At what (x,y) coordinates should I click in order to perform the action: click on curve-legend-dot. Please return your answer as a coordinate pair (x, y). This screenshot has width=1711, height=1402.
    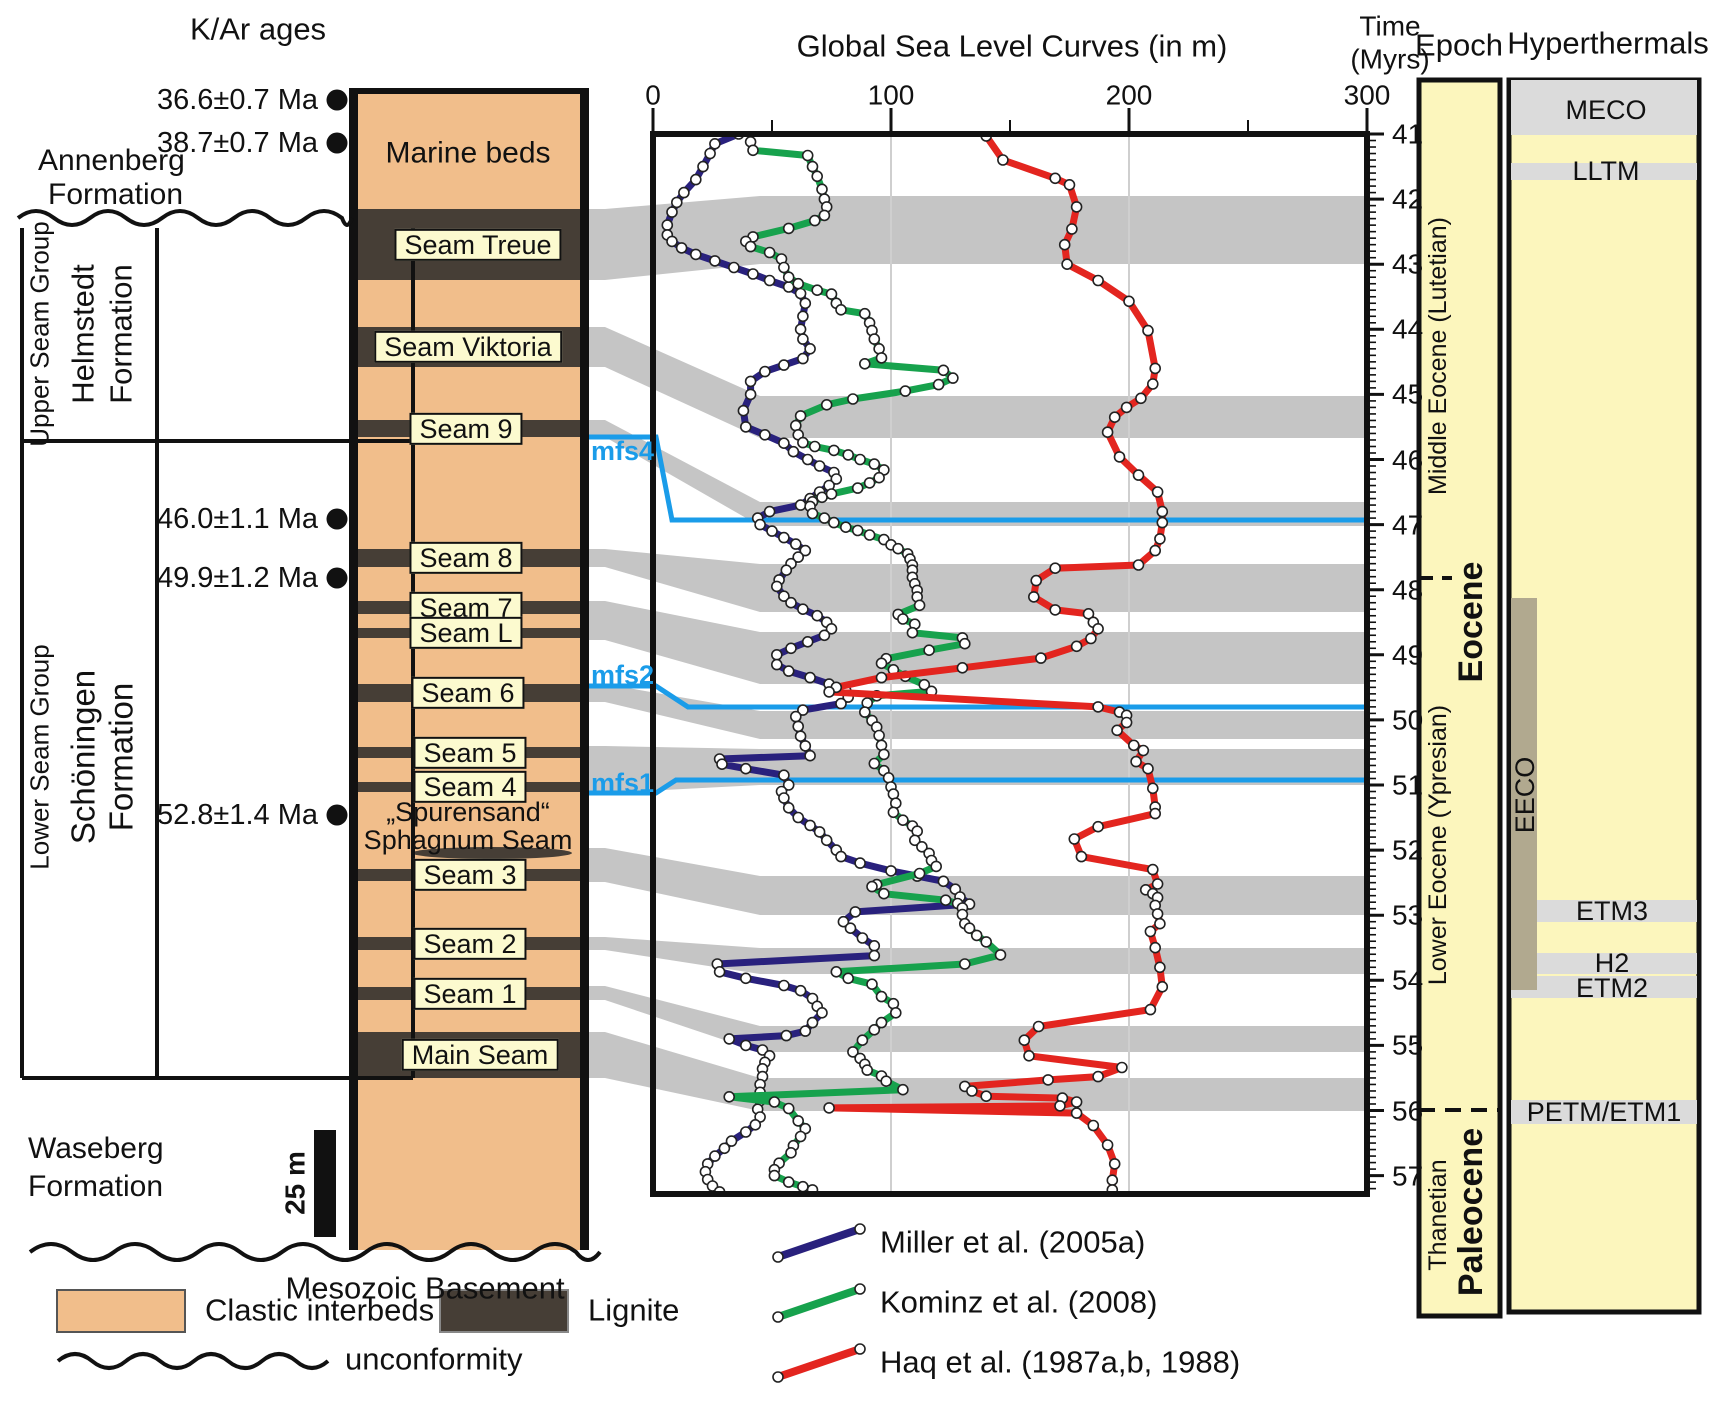
    Looking at the image, I should click on (860, 1229).